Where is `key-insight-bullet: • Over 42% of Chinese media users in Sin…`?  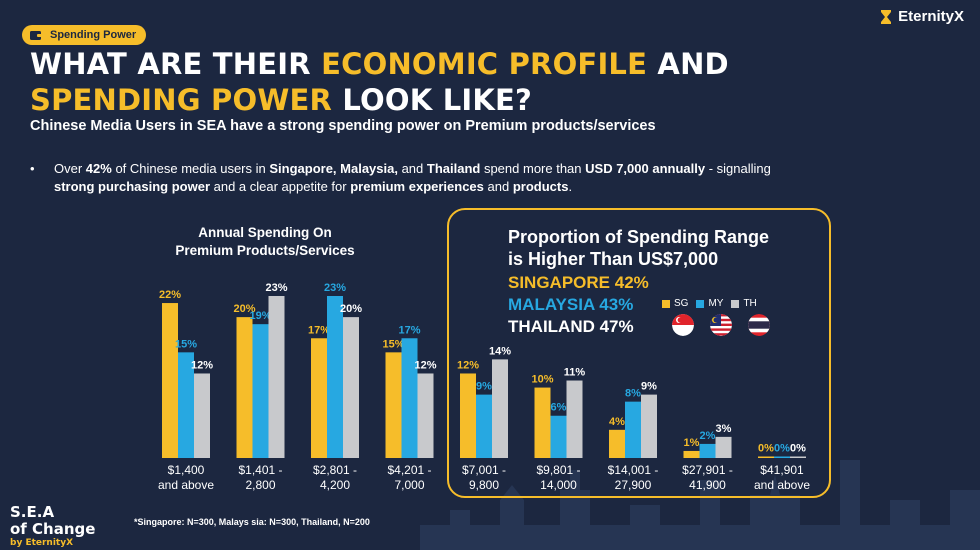
key-insight-bullet: • Over 42% of Chinese media users in Sin… is located at coordinates (420, 178).